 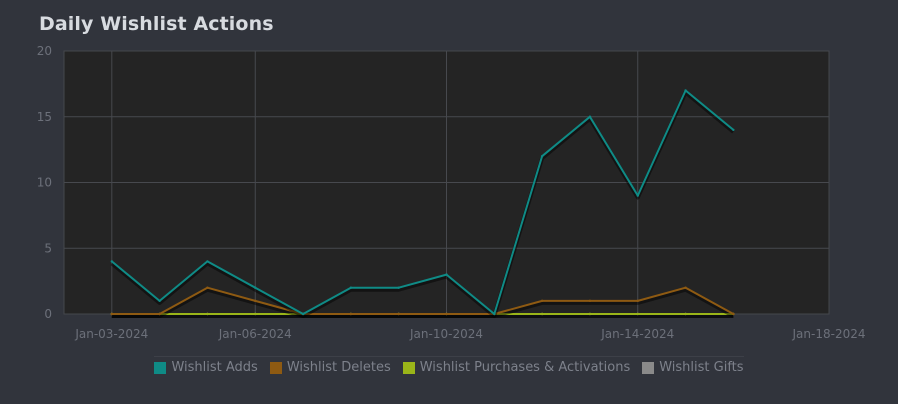 I want to click on series-line-shadow, so click(x=423, y=302).